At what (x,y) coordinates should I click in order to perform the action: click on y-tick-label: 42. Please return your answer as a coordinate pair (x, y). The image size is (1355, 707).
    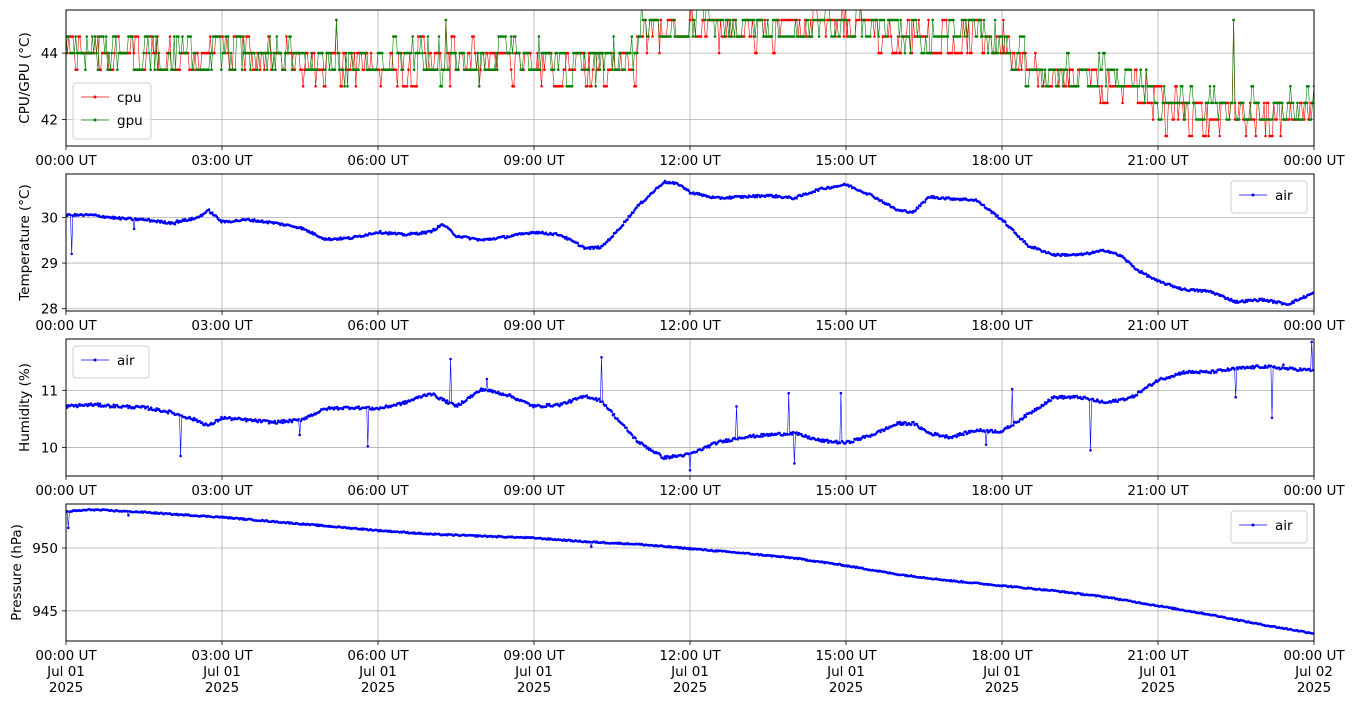
    Looking at the image, I should click on (49, 120).